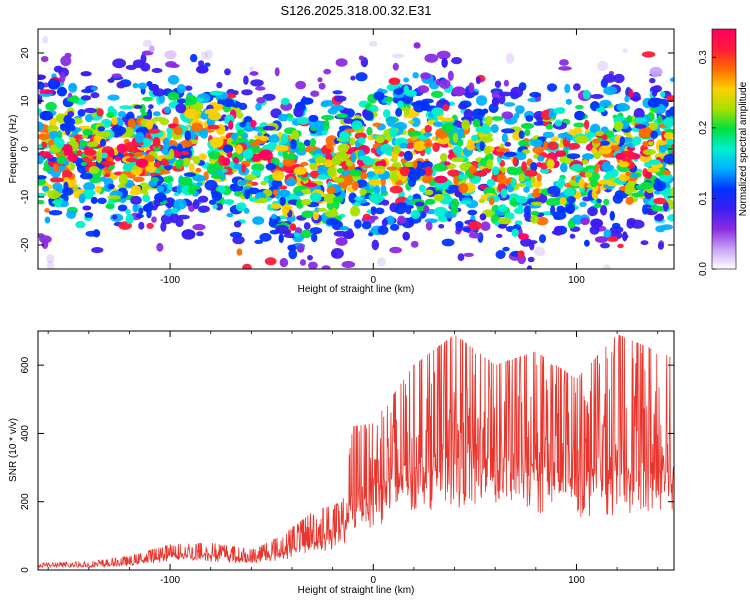  I want to click on colorbar-gradient, so click(724, 149).